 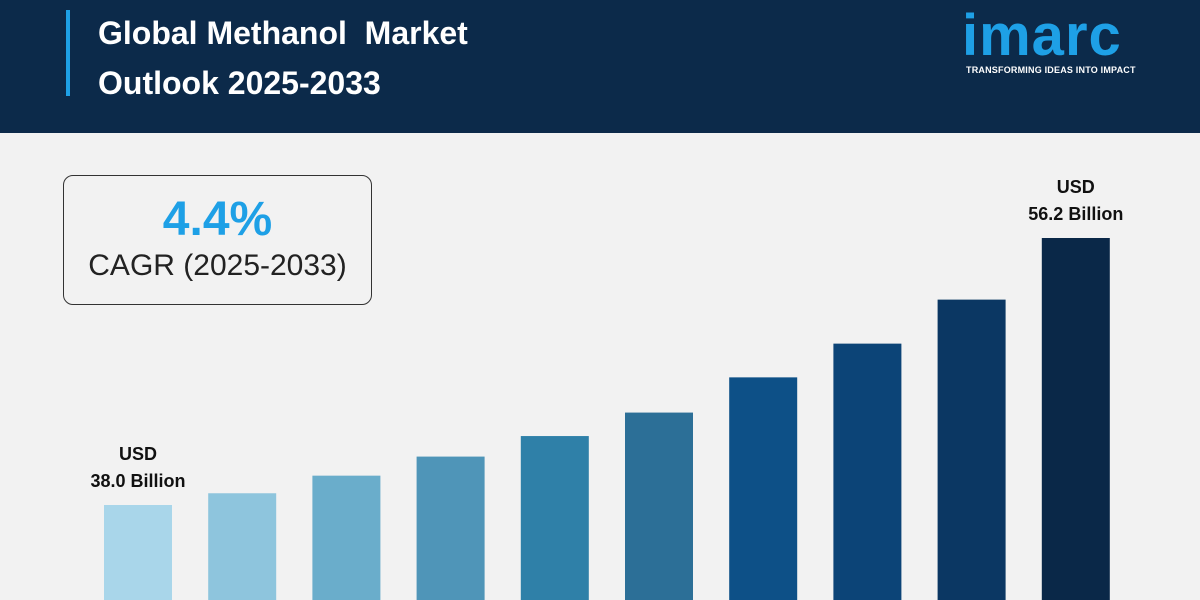 I want to click on value-label: USD 38.0 Billion, so click(x=138, y=467).